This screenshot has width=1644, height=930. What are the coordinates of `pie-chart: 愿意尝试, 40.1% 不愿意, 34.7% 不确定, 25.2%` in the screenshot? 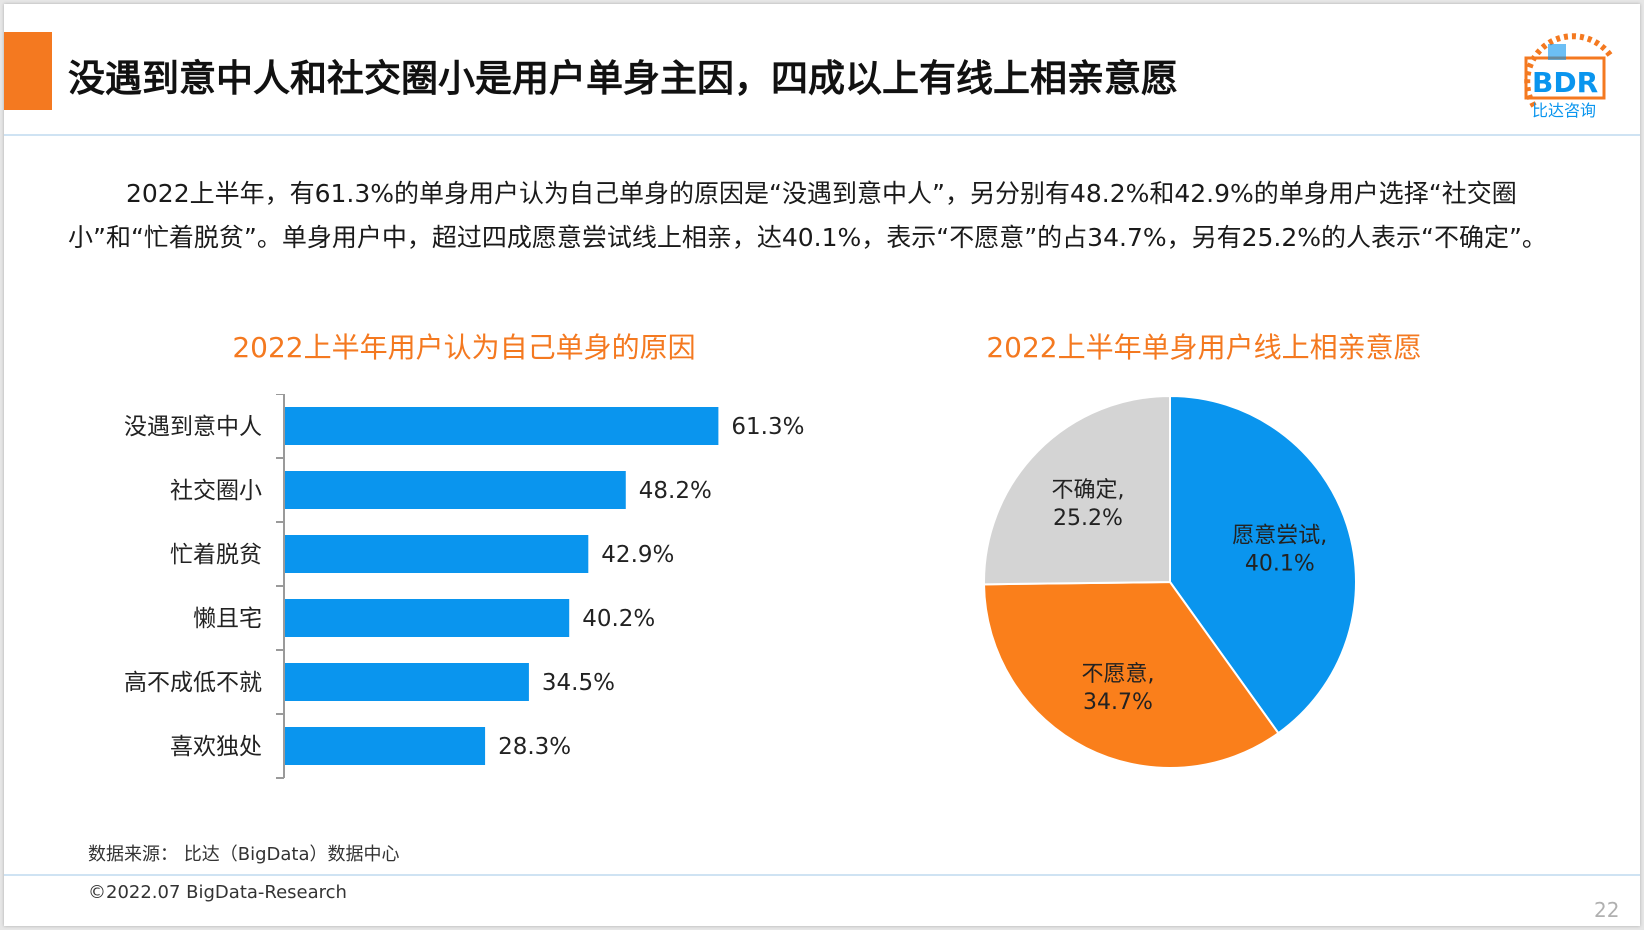 It's located at (1170, 581).